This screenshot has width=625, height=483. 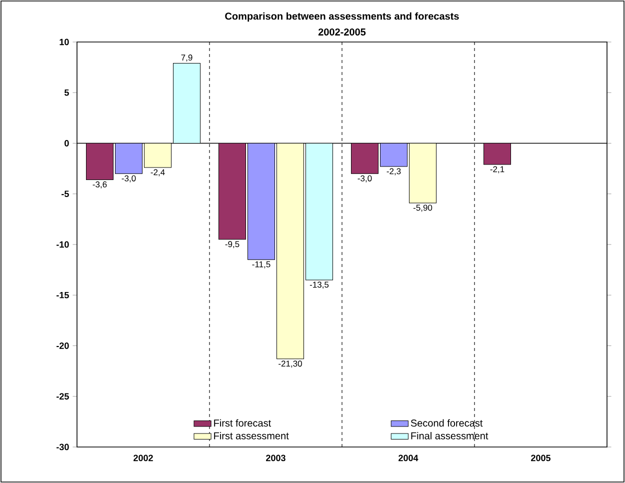 I want to click on y-tick-label: -10, so click(x=62, y=244).